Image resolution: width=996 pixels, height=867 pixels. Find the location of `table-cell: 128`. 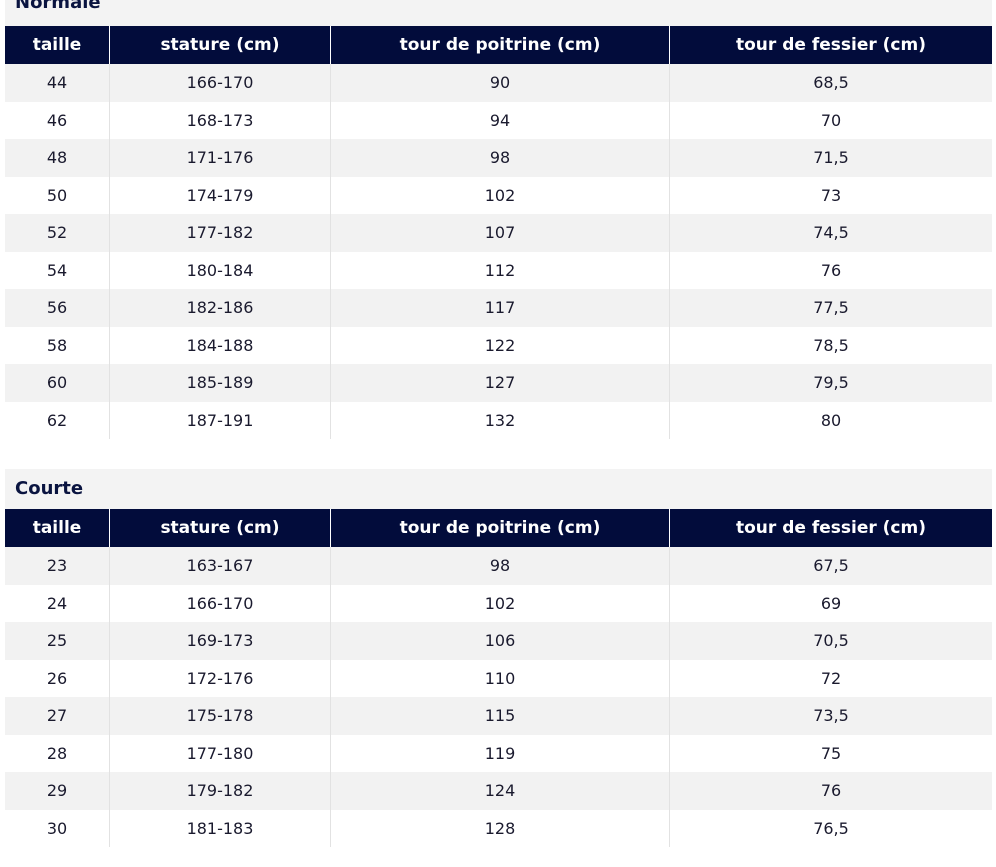

table-cell: 128 is located at coordinates (500, 828).